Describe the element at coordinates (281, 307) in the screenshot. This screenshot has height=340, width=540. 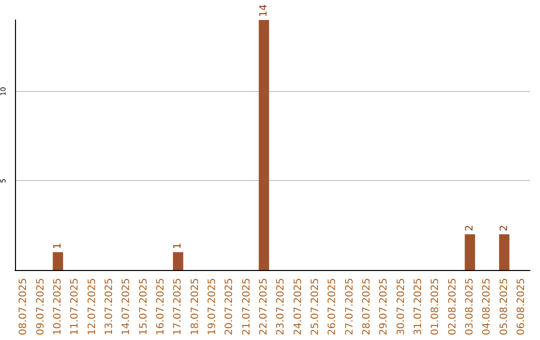
I see `x-tick-label: 23.07.2025` at that location.